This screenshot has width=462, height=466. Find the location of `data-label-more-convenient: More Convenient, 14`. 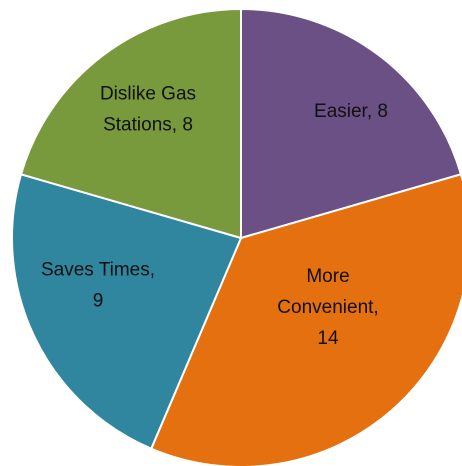

data-label-more-convenient: More Convenient, 14 is located at coordinates (327, 307).